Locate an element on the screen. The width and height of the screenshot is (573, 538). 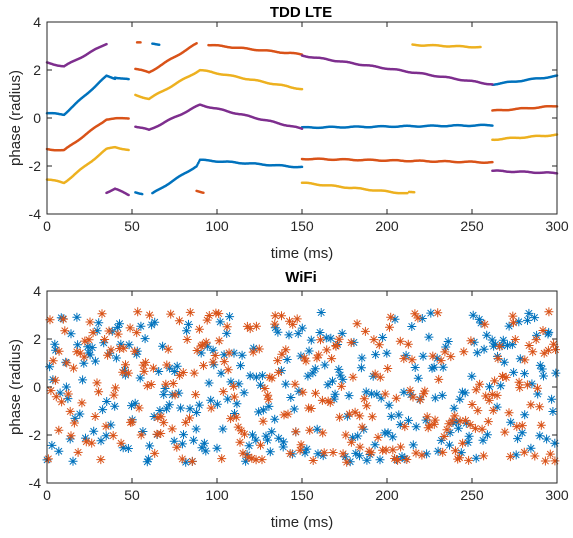
x-tick-label: 100 is located at coordinates (217, 495).